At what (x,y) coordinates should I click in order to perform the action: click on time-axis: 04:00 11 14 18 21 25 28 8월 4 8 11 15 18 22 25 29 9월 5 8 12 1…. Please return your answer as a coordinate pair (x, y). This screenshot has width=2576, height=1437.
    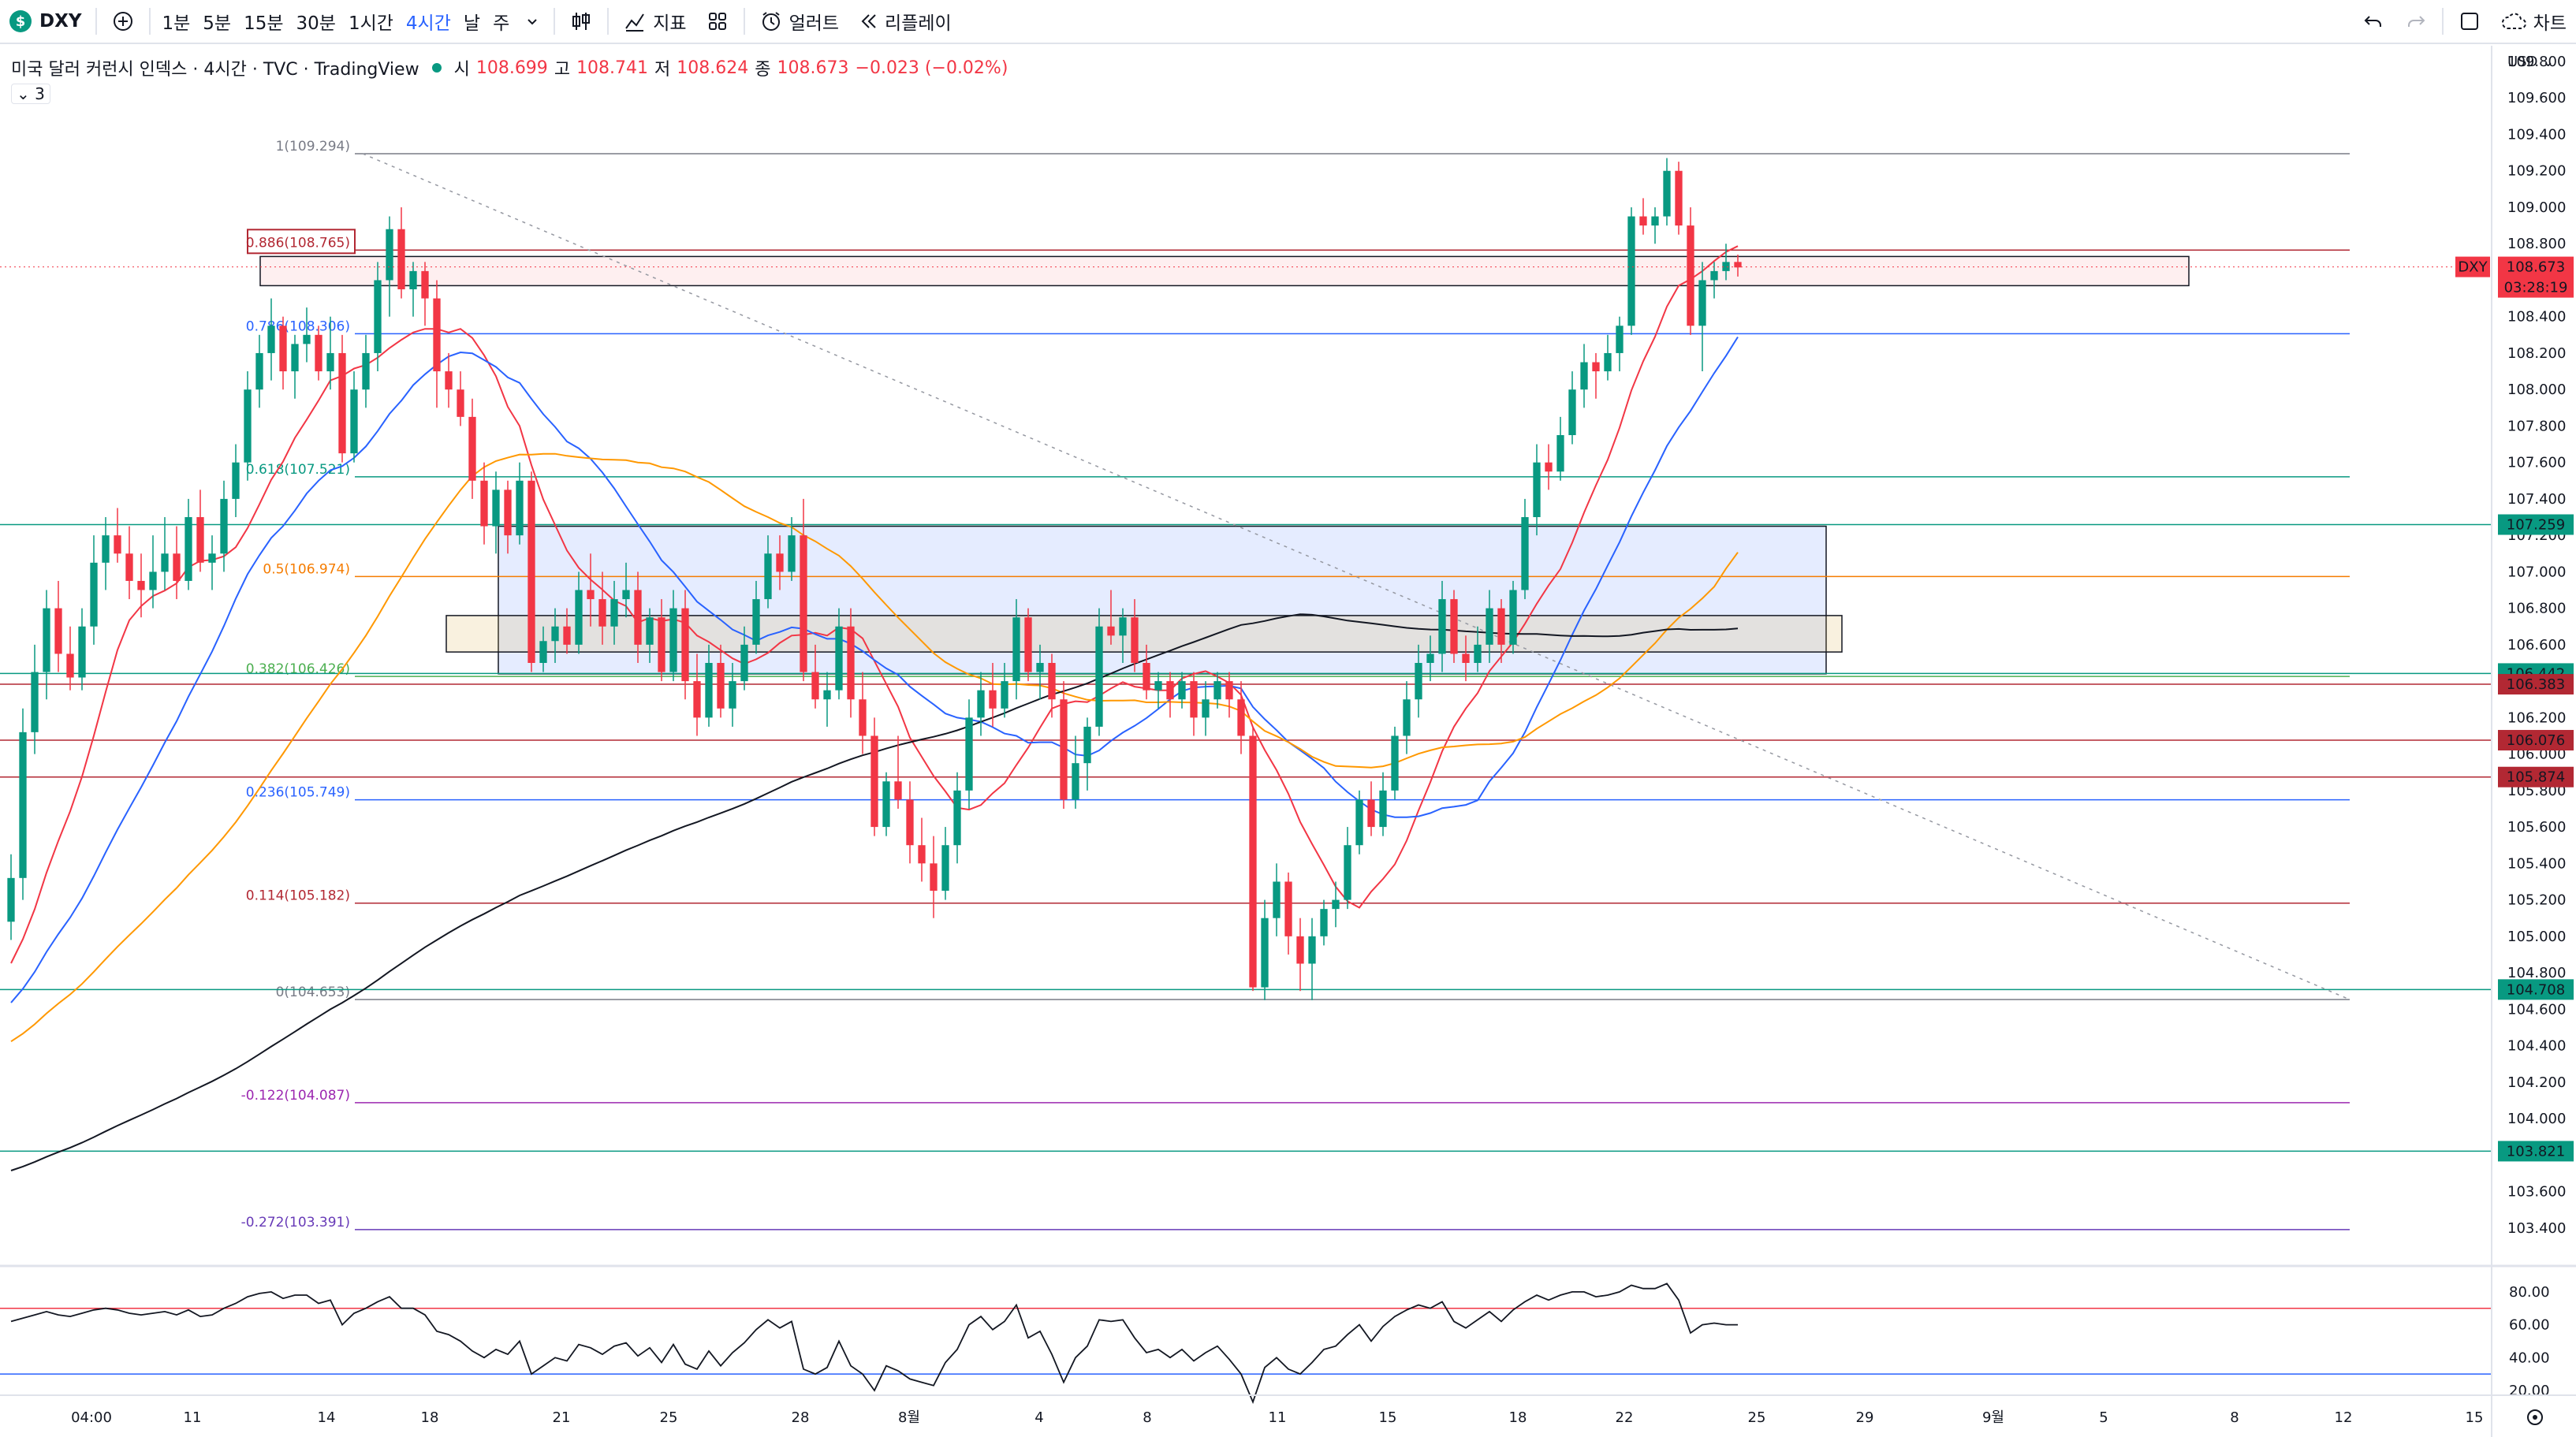
    Looking at the image, I should click on (1307, 1417).